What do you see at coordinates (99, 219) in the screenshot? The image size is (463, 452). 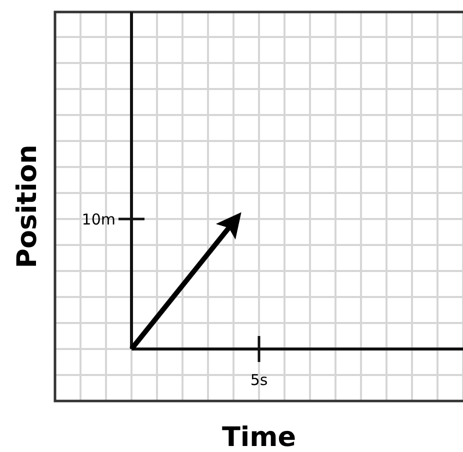 I see `annotation: 10m` at bounding box center [99, 219].